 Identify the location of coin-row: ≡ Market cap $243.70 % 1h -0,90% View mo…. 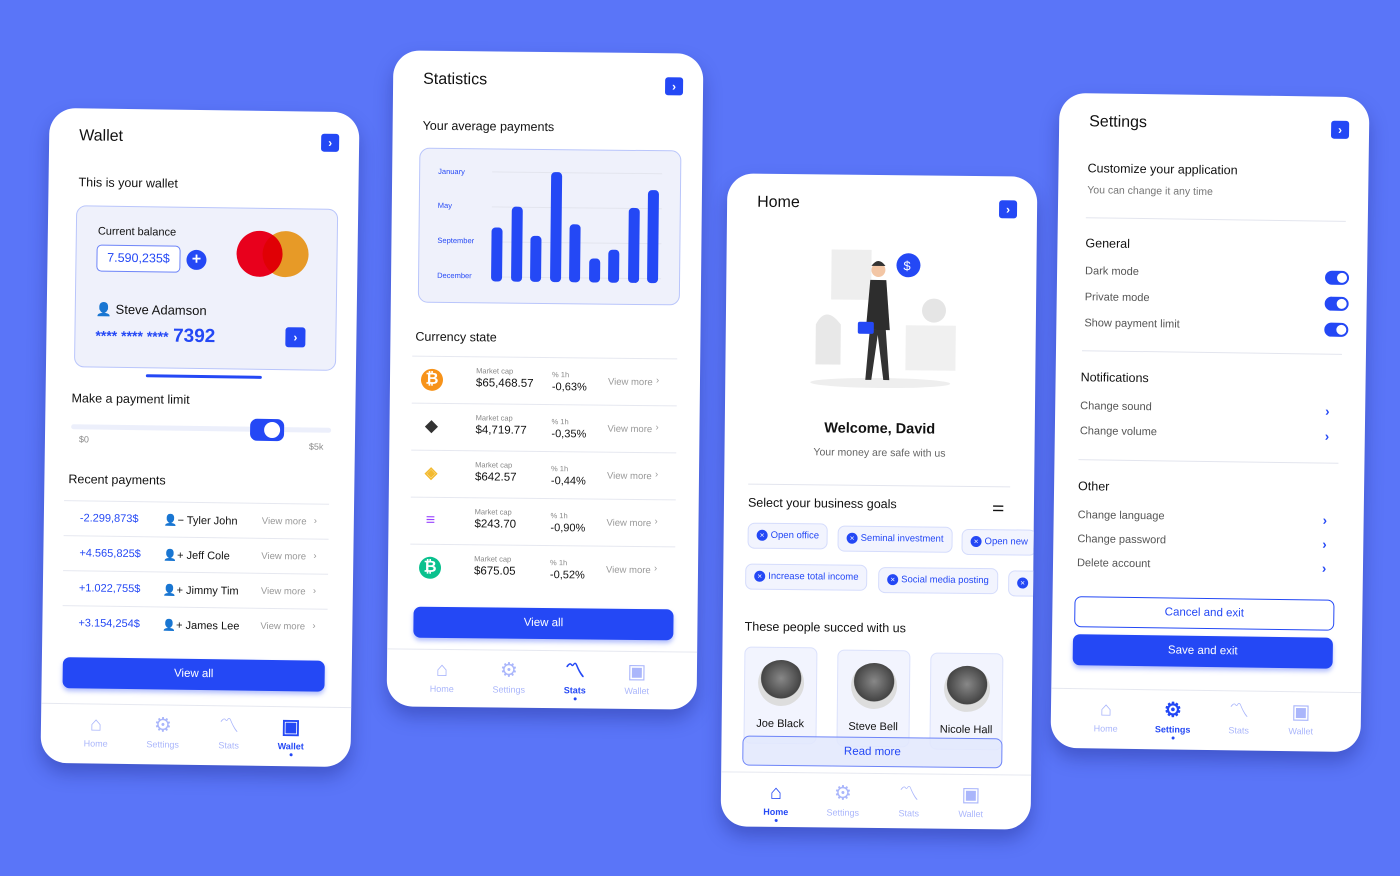
(543, 521).